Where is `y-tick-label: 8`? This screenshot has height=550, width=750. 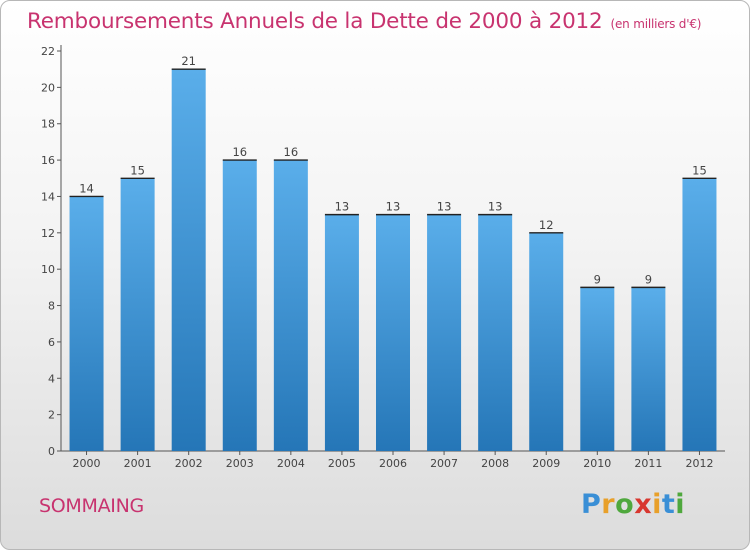 y-tick-label: 8 is located at coordinates (51, 306).